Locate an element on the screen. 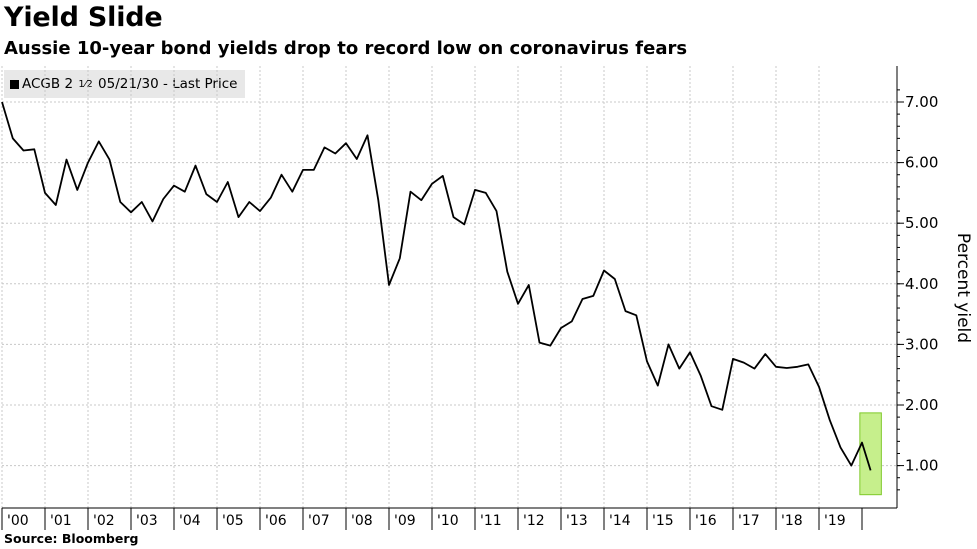  legend-label-post: 05/21/30 - Last Price is located at coordinates (168, 84).